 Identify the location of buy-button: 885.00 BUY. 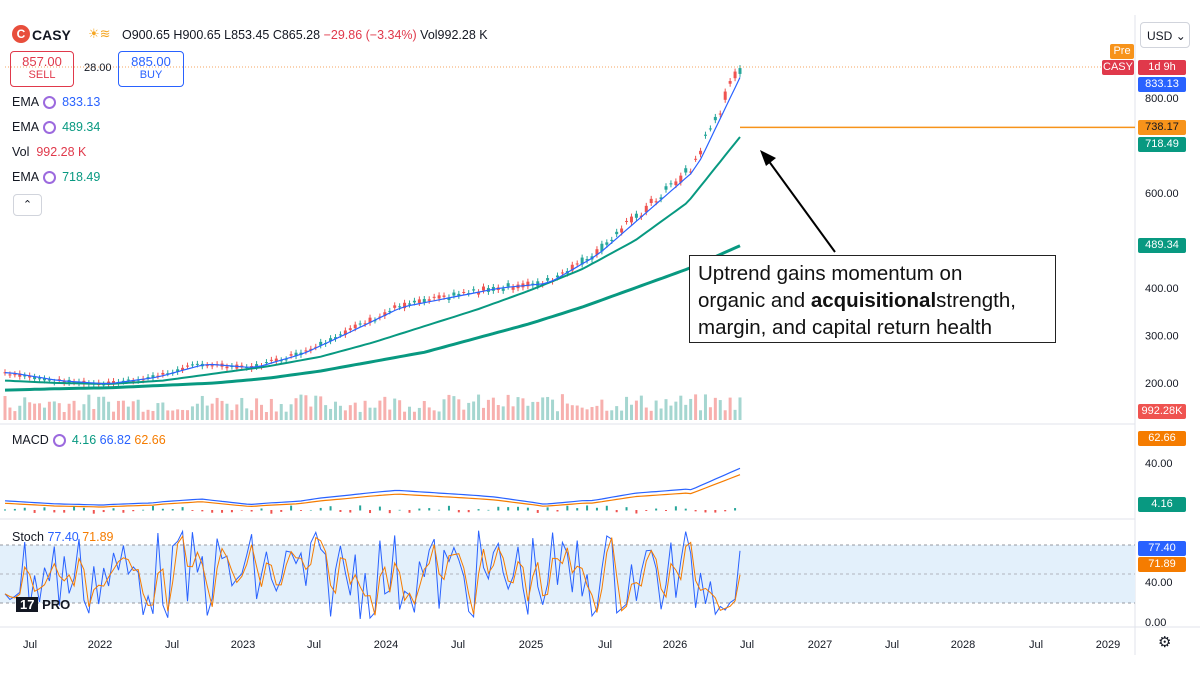
(151, 69).